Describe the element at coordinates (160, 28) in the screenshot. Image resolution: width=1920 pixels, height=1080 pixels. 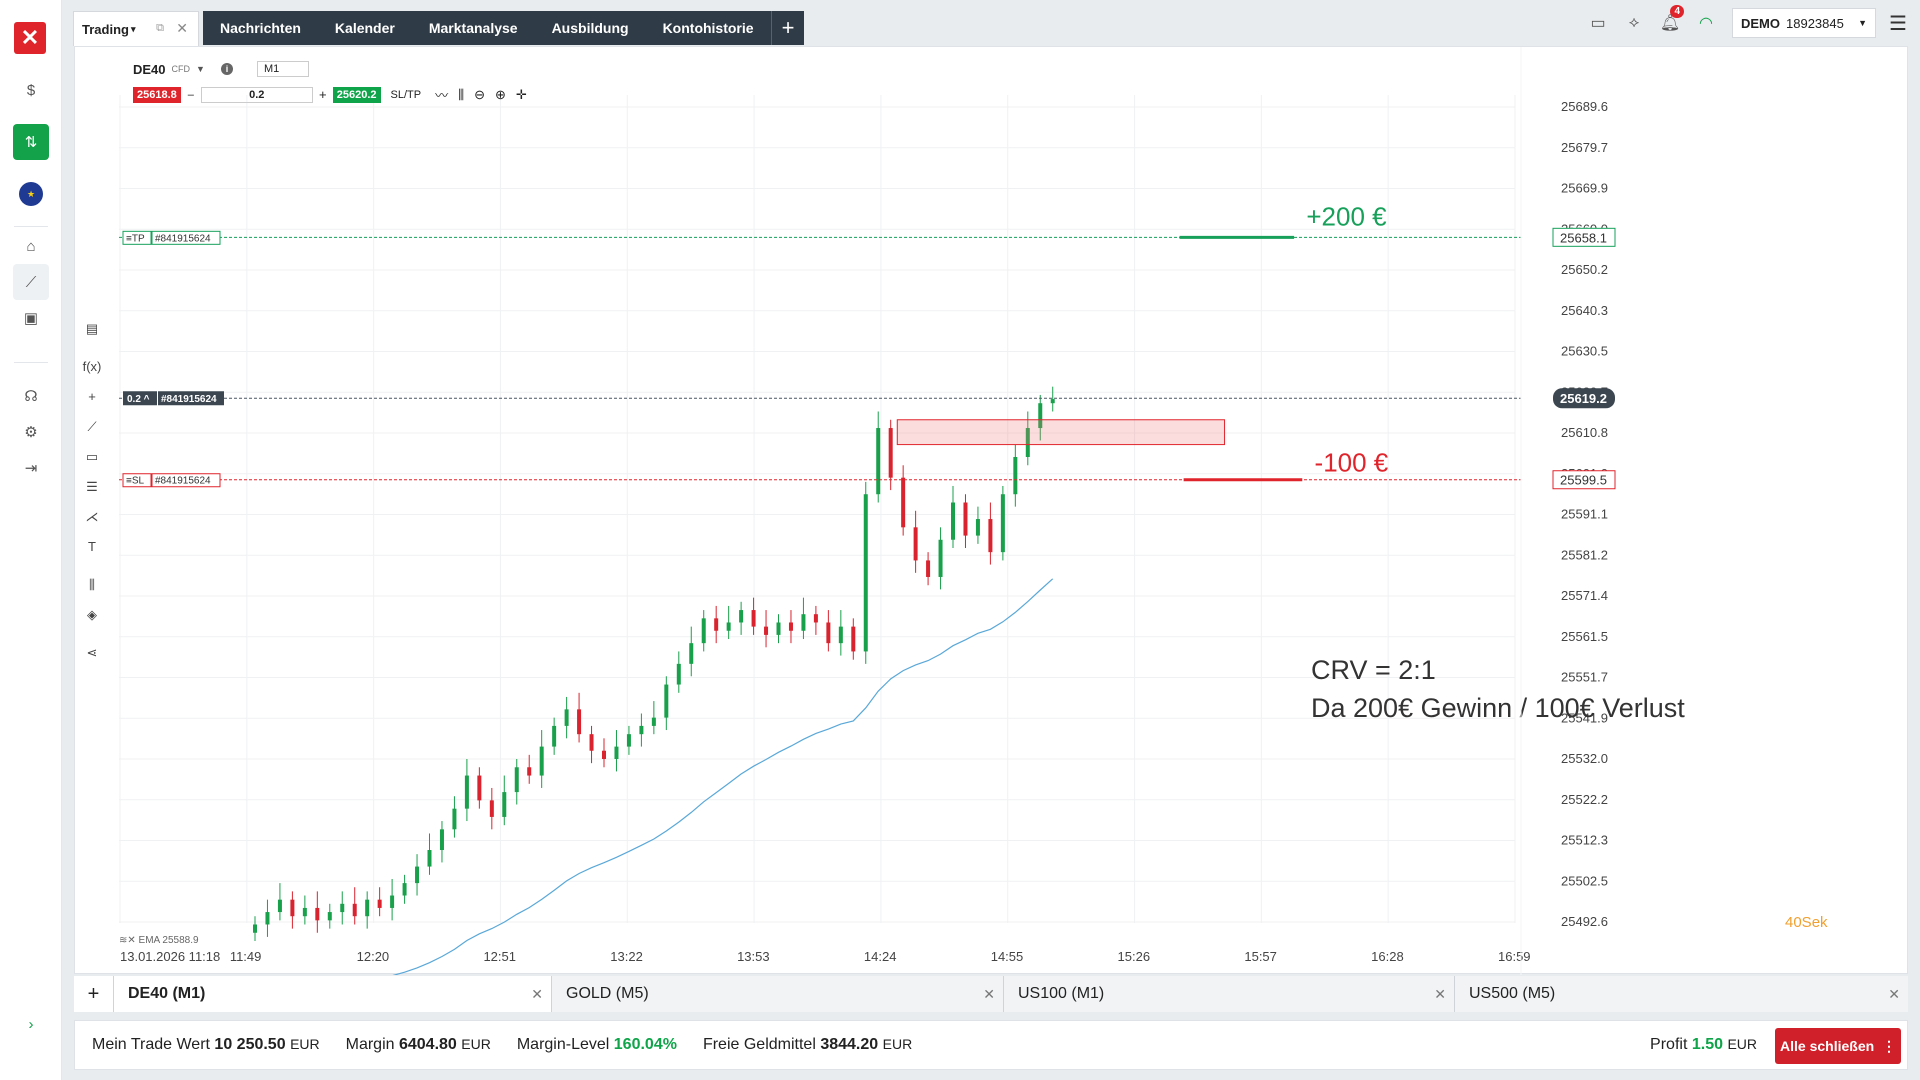
I see `popout-icon: ⧉` at that location.